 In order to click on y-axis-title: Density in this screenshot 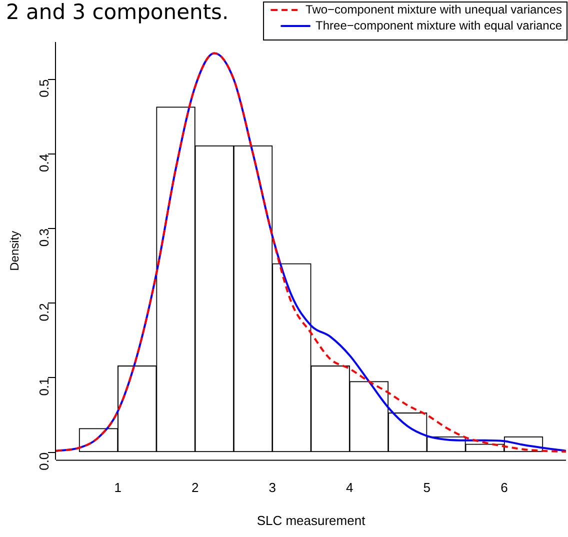, I will do `click(15, 250)`.